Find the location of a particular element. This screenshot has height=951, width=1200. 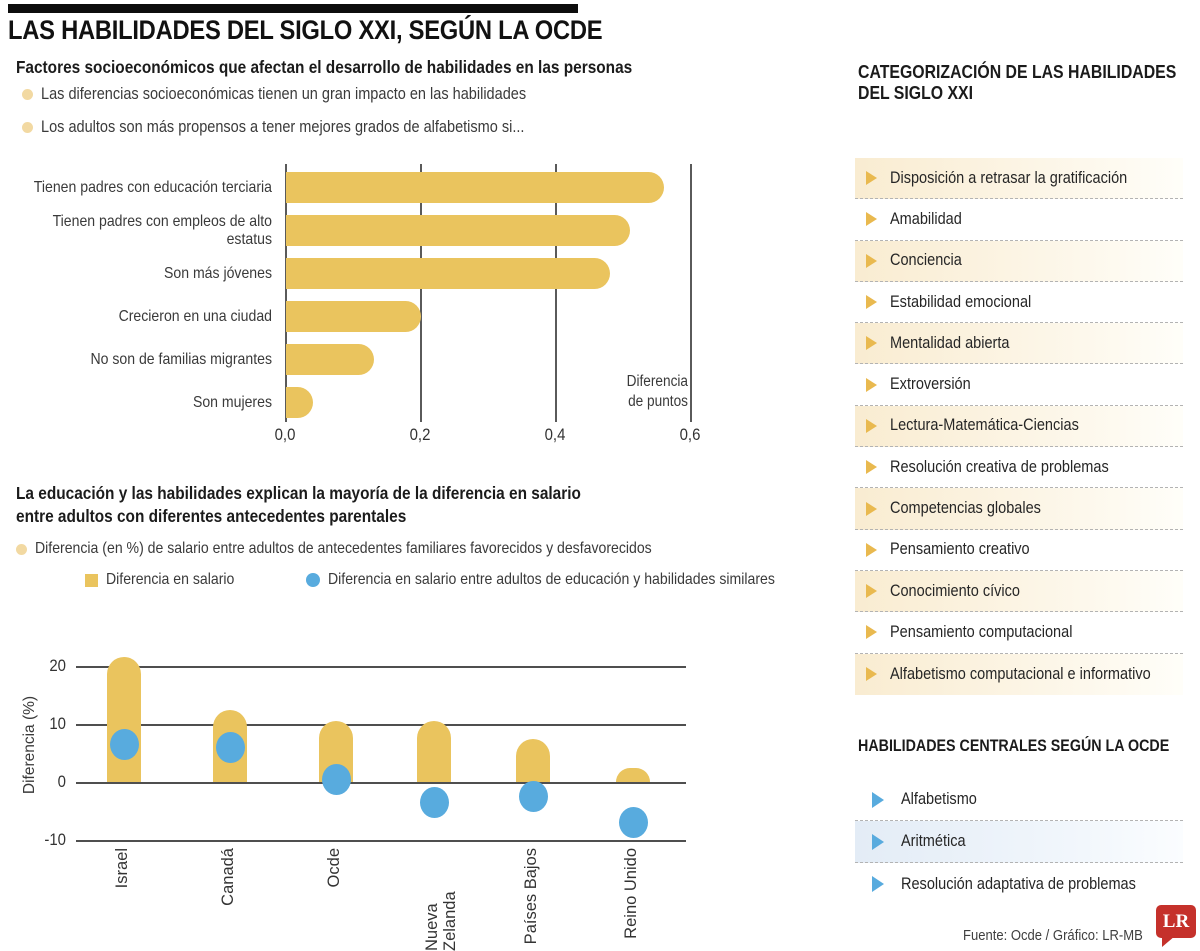

chart1-tick-label: 0,0 is located at coordinates (285, 434).